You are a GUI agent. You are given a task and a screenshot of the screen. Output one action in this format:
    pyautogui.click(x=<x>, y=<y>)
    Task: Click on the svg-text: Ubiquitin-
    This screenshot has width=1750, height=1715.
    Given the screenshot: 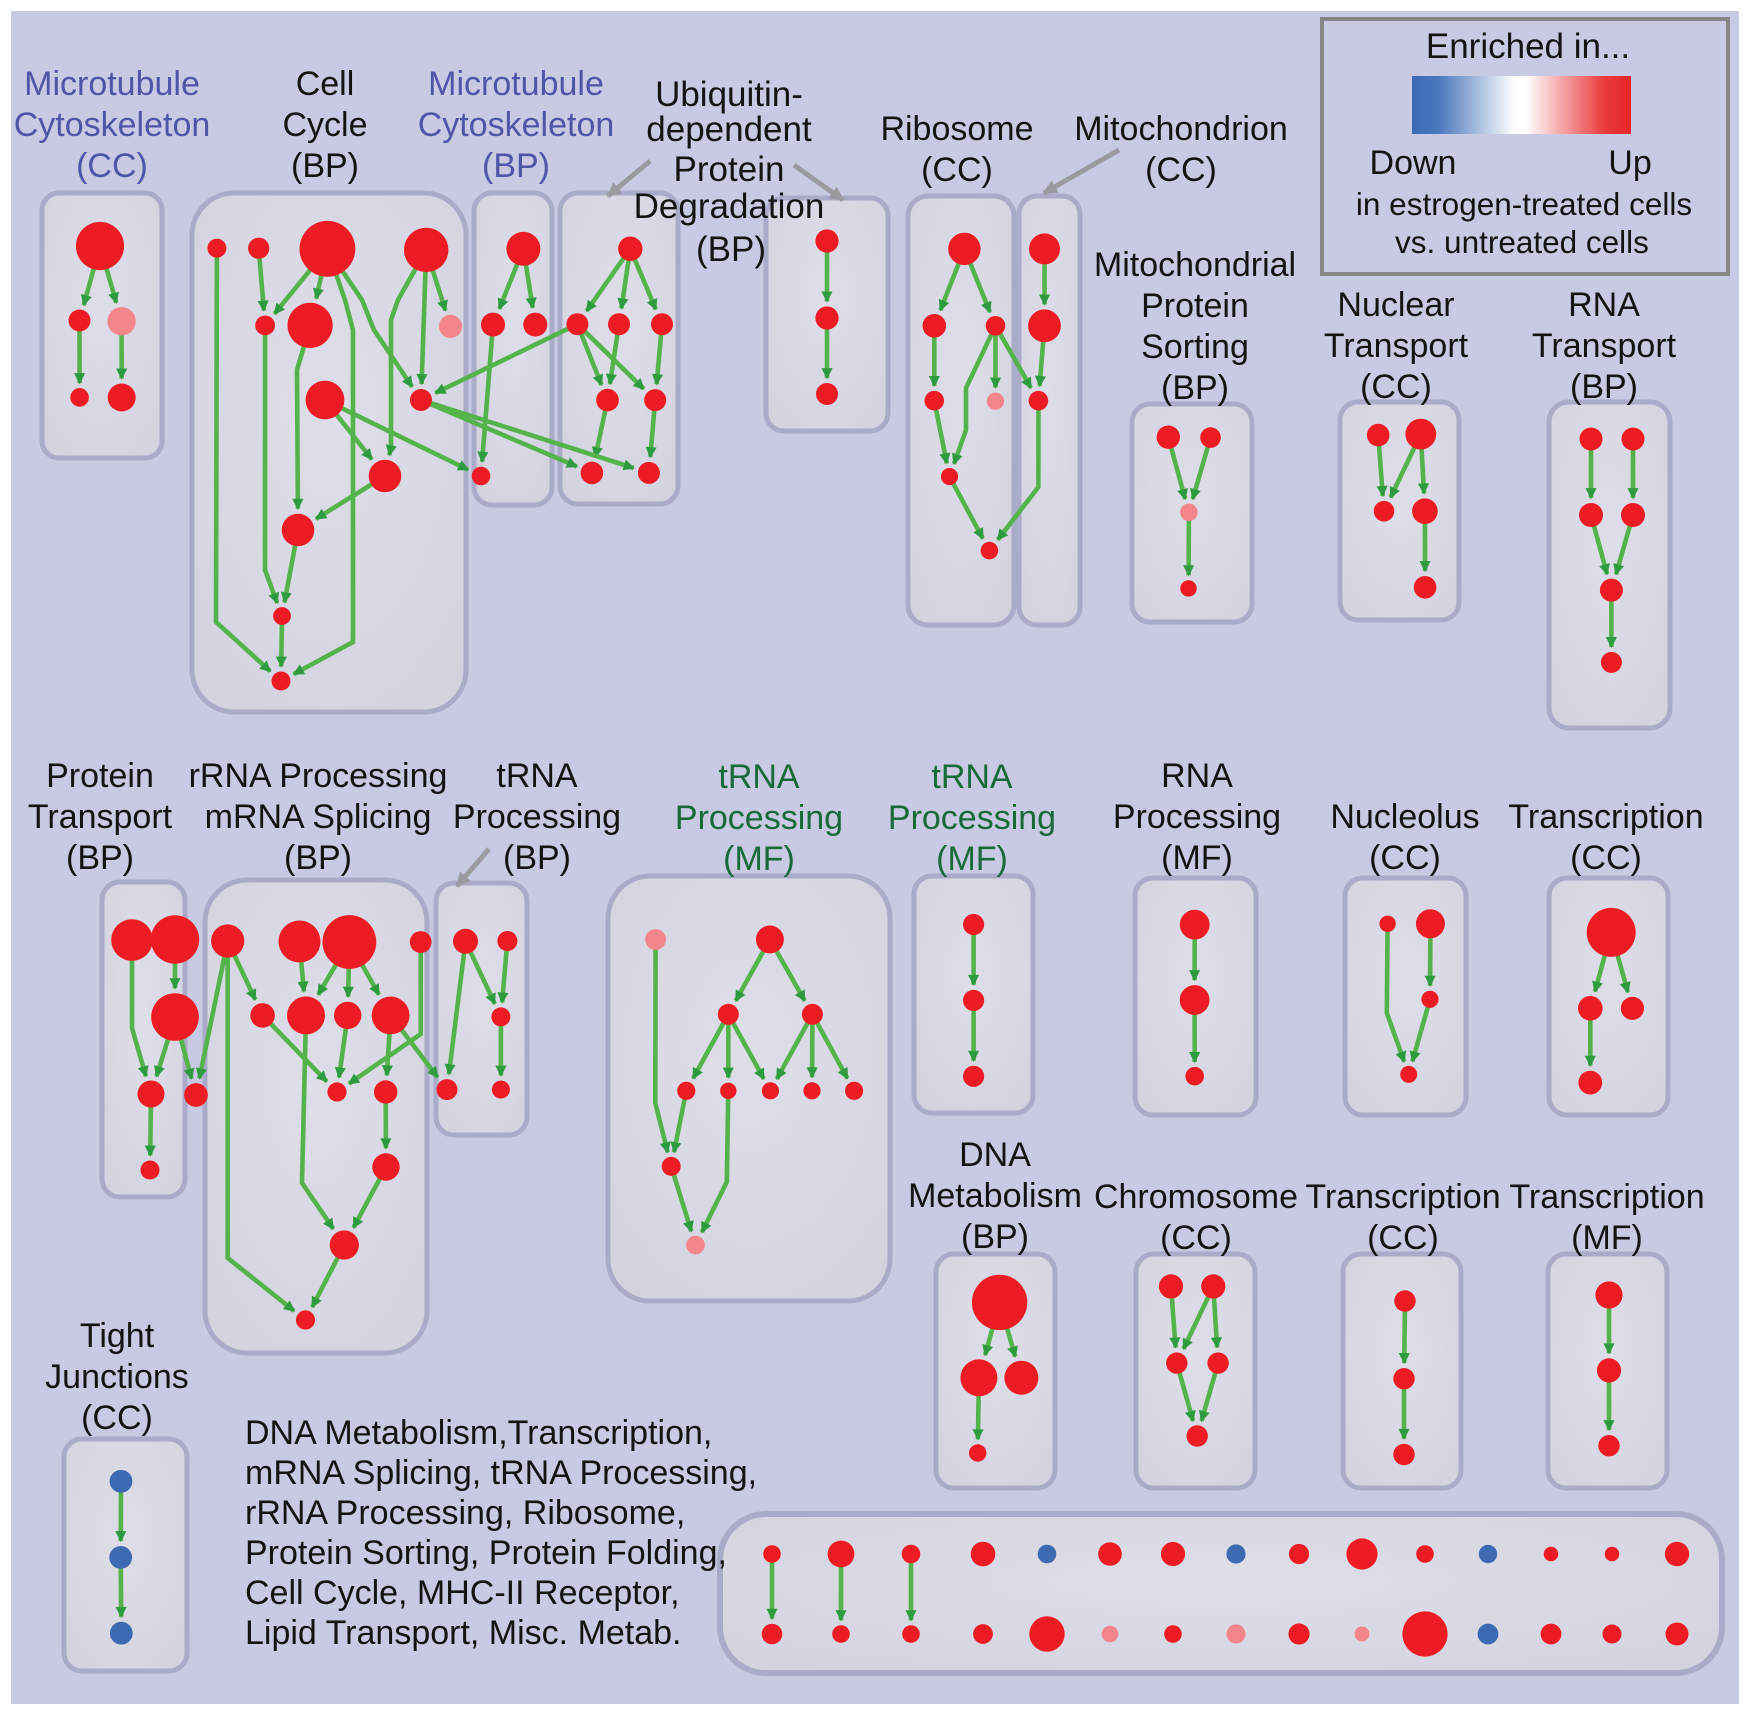 What is the action you would take?
    pyautogui.click(x=729, y=94)
    